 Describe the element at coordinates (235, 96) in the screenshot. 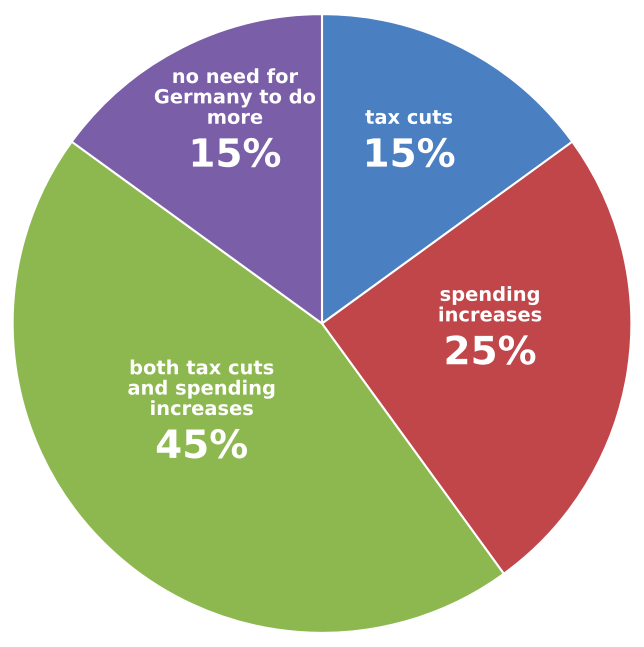

I see `slice-label: no need for Germany to do more` at that location.